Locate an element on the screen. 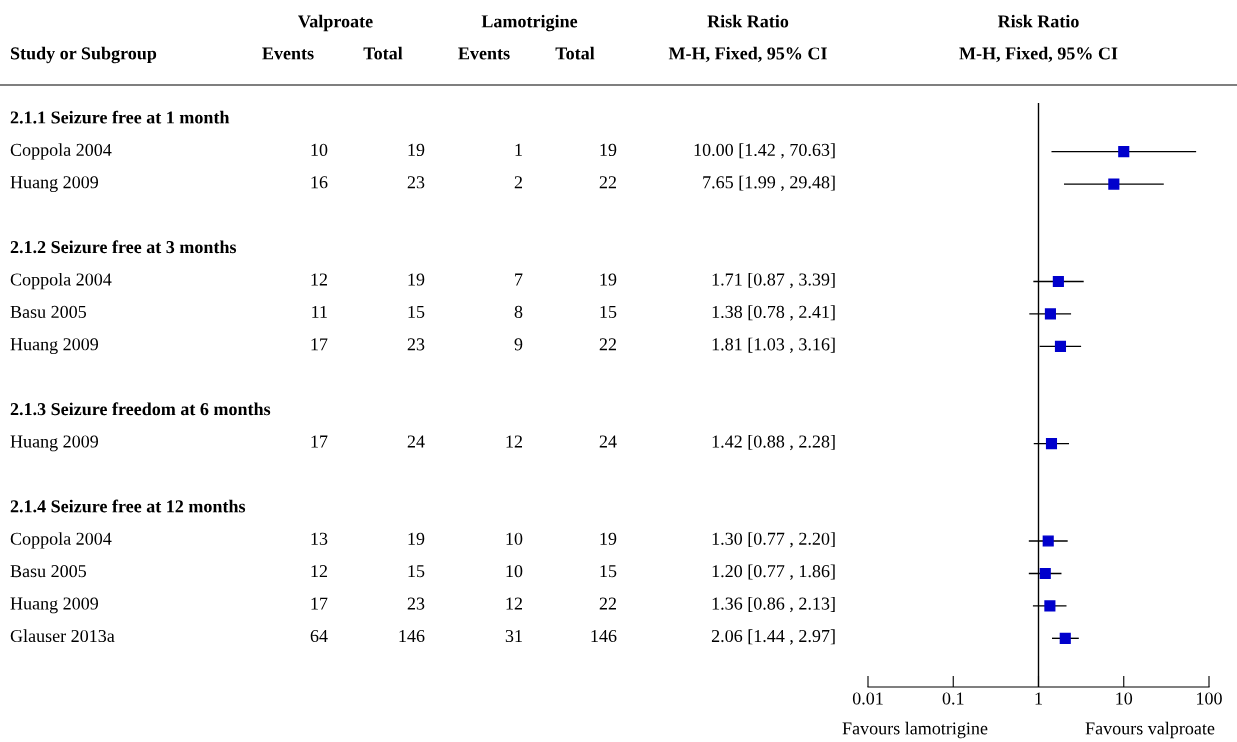 The height and width of the screenshot is (742, 1237). category-label: Glauser 2013a is located at coordinates (62, 636).